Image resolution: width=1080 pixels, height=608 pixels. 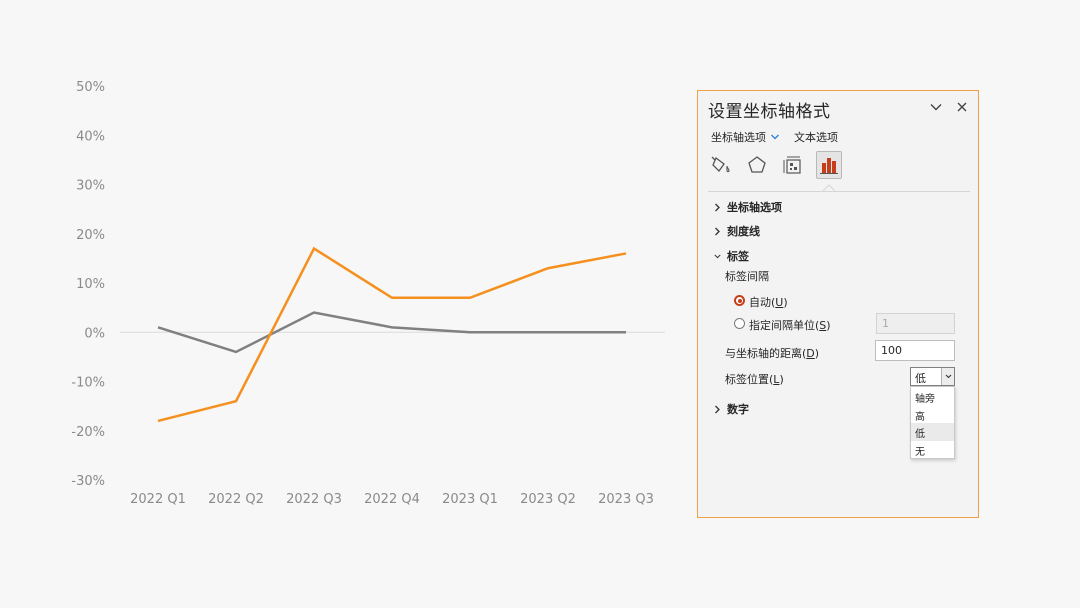 I want to click on radio-specify-label: 指定间隔单位(S), so click(x=790, y=325).